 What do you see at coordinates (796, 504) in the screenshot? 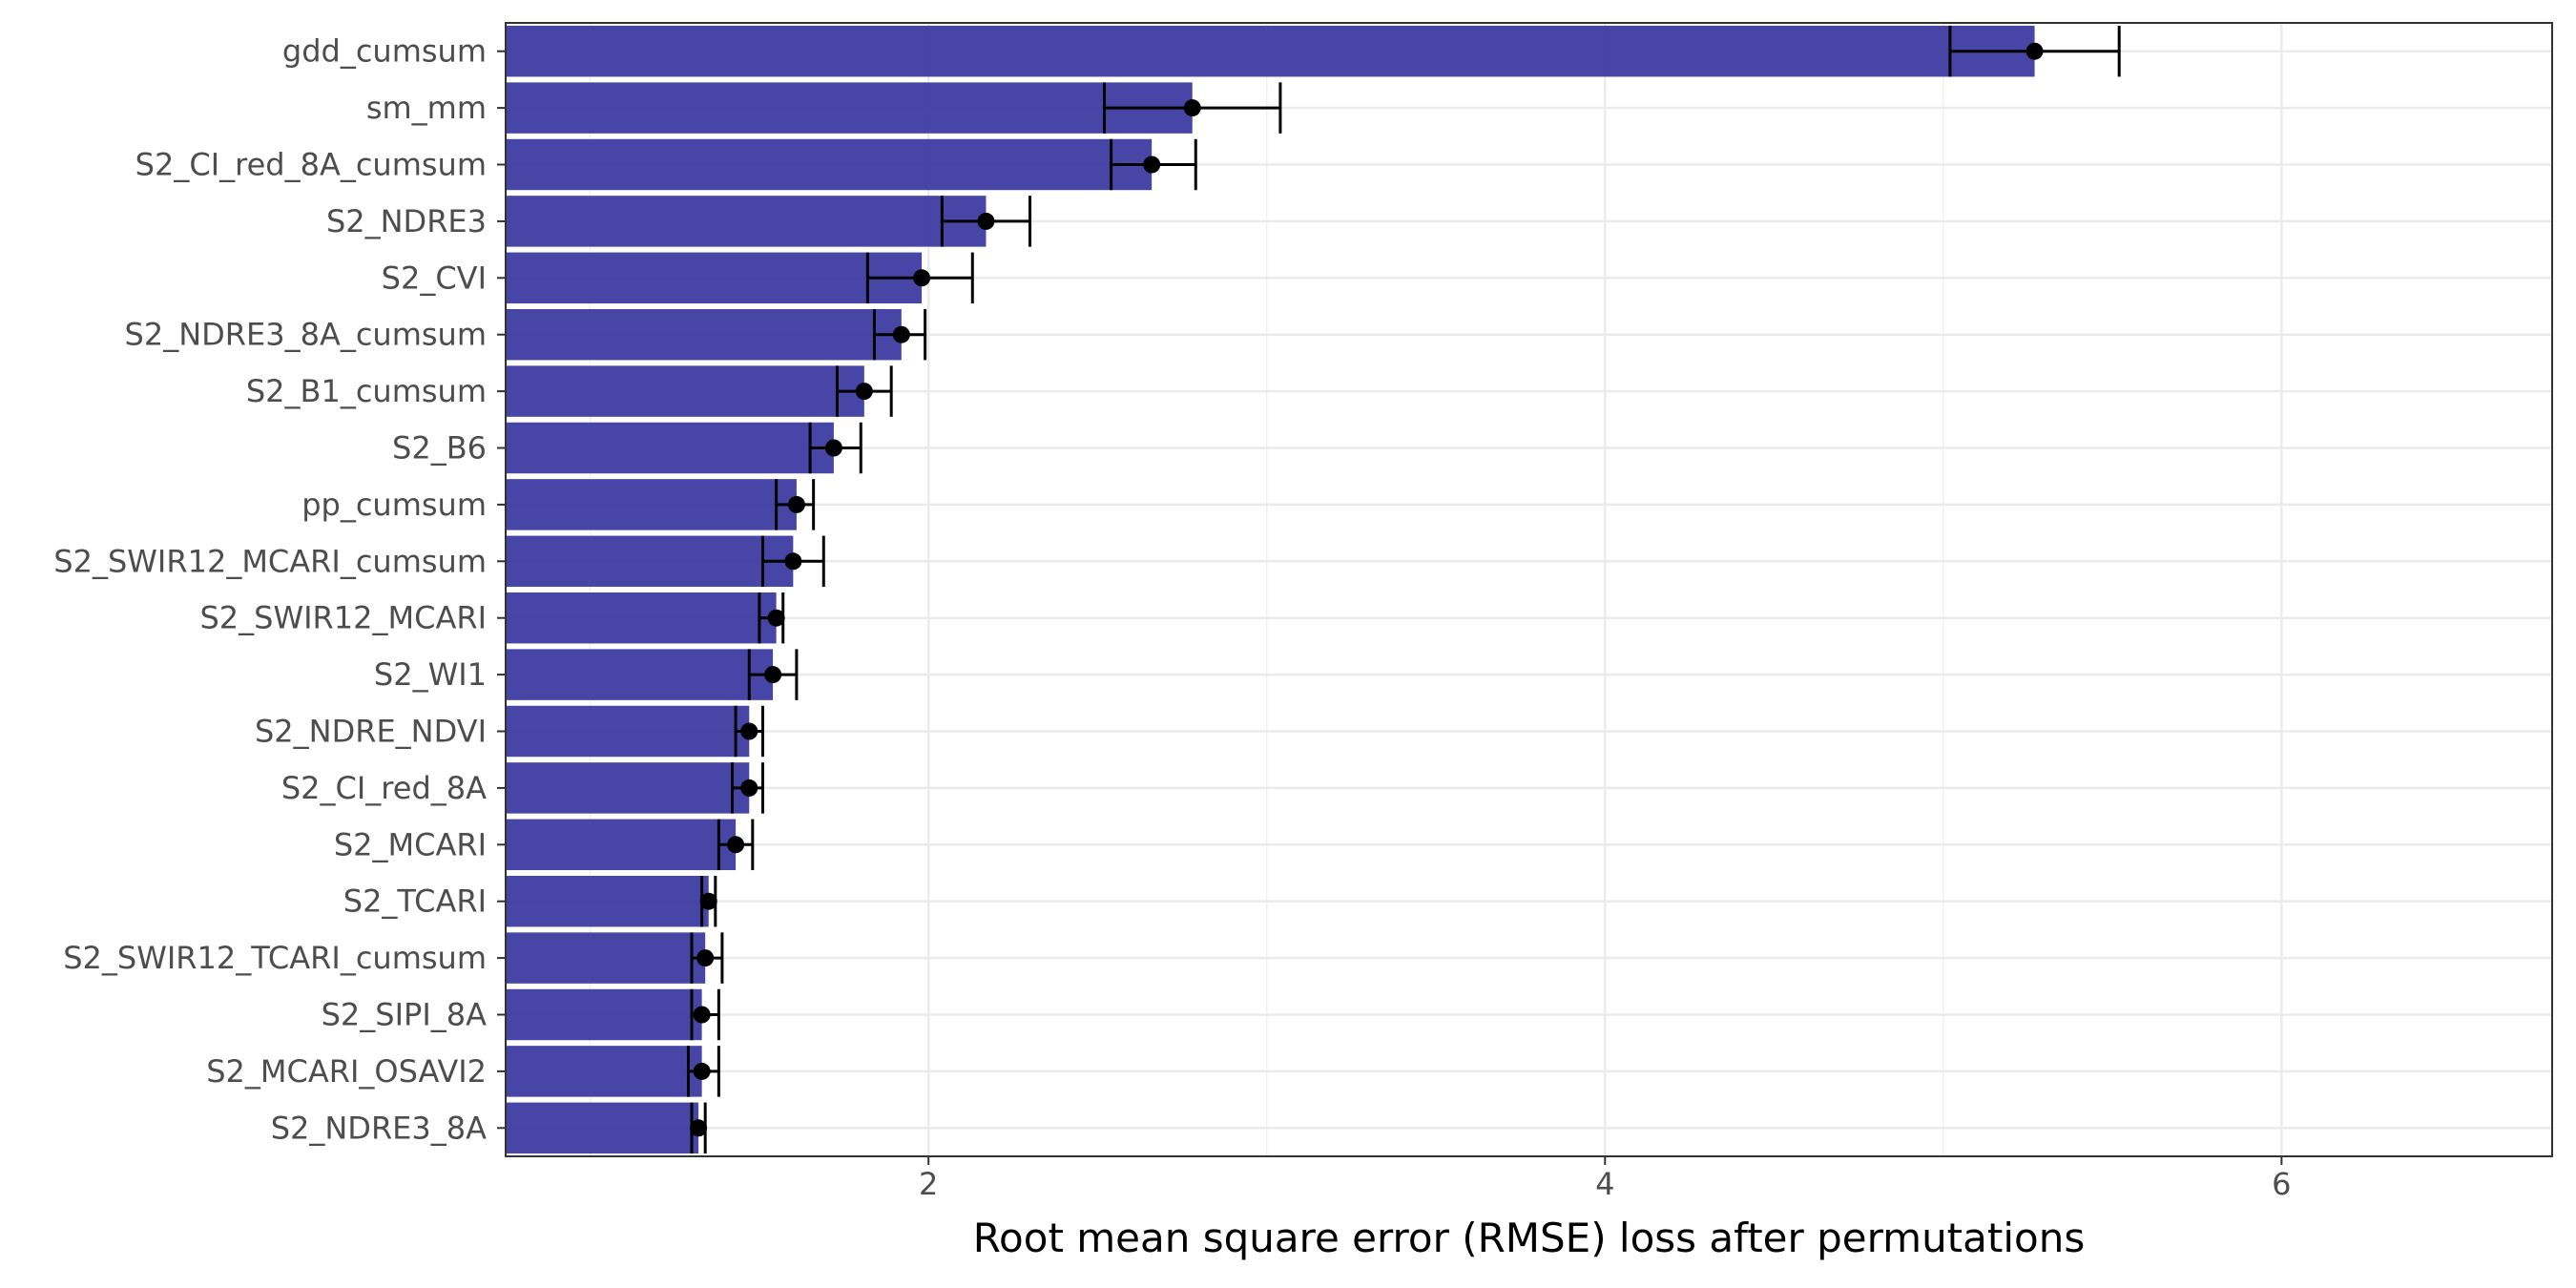
I see `point-pp_cumsum` at bounding box center [796, 504].